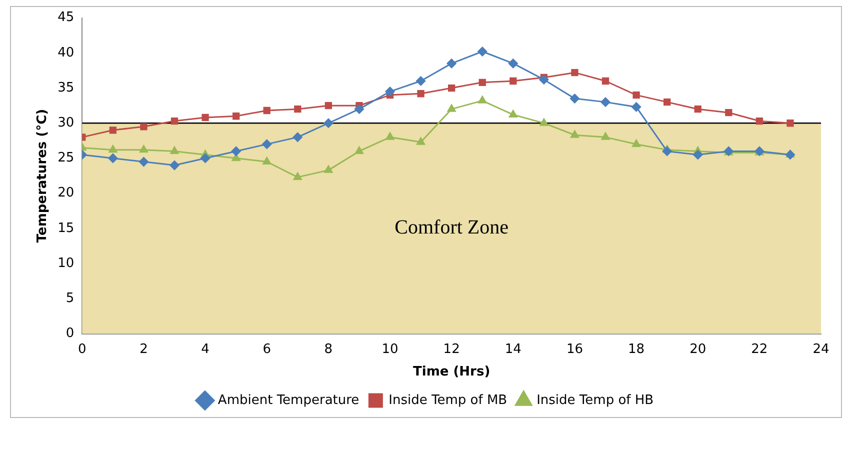 This screenshot has width=856, height=449. Describe the element at coordinates (698, 349) in the screenshot. I see `x-tick-label: 20` at that location.